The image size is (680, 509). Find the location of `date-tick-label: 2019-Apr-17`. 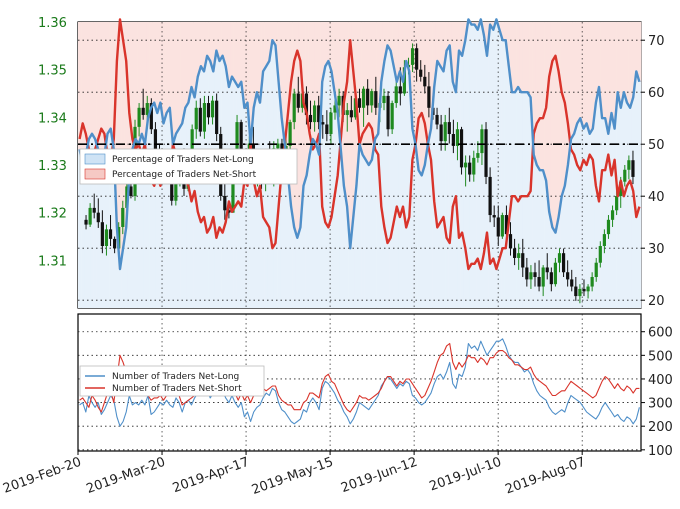

date-tick-label: 2019-Apr-17 is located at coordinates (211, 476).